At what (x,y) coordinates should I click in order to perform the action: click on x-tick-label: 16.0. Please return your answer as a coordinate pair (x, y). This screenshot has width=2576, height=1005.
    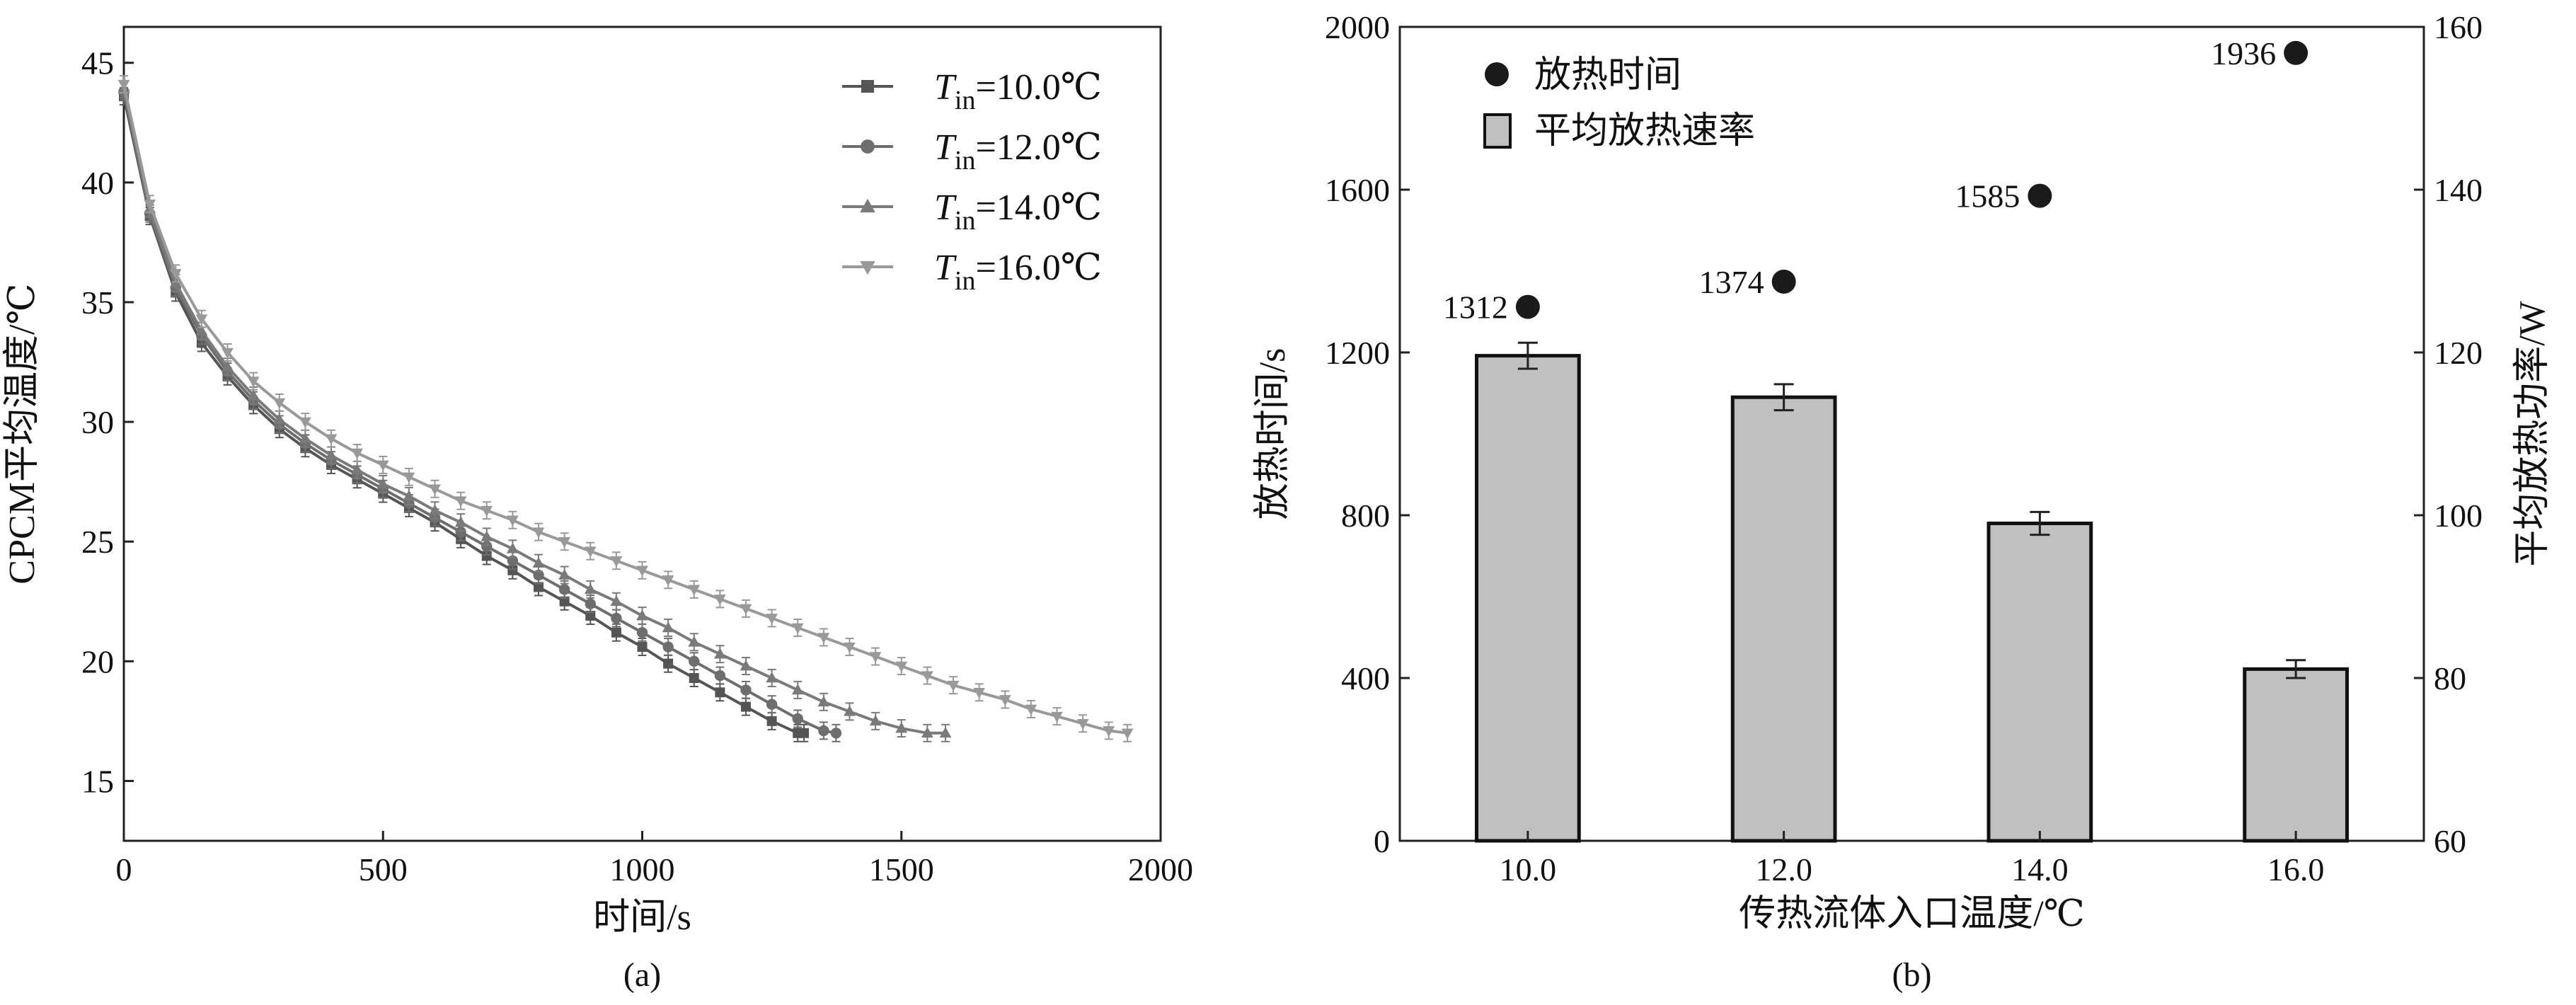
    Looking at the image, I should click on (2296, 869).